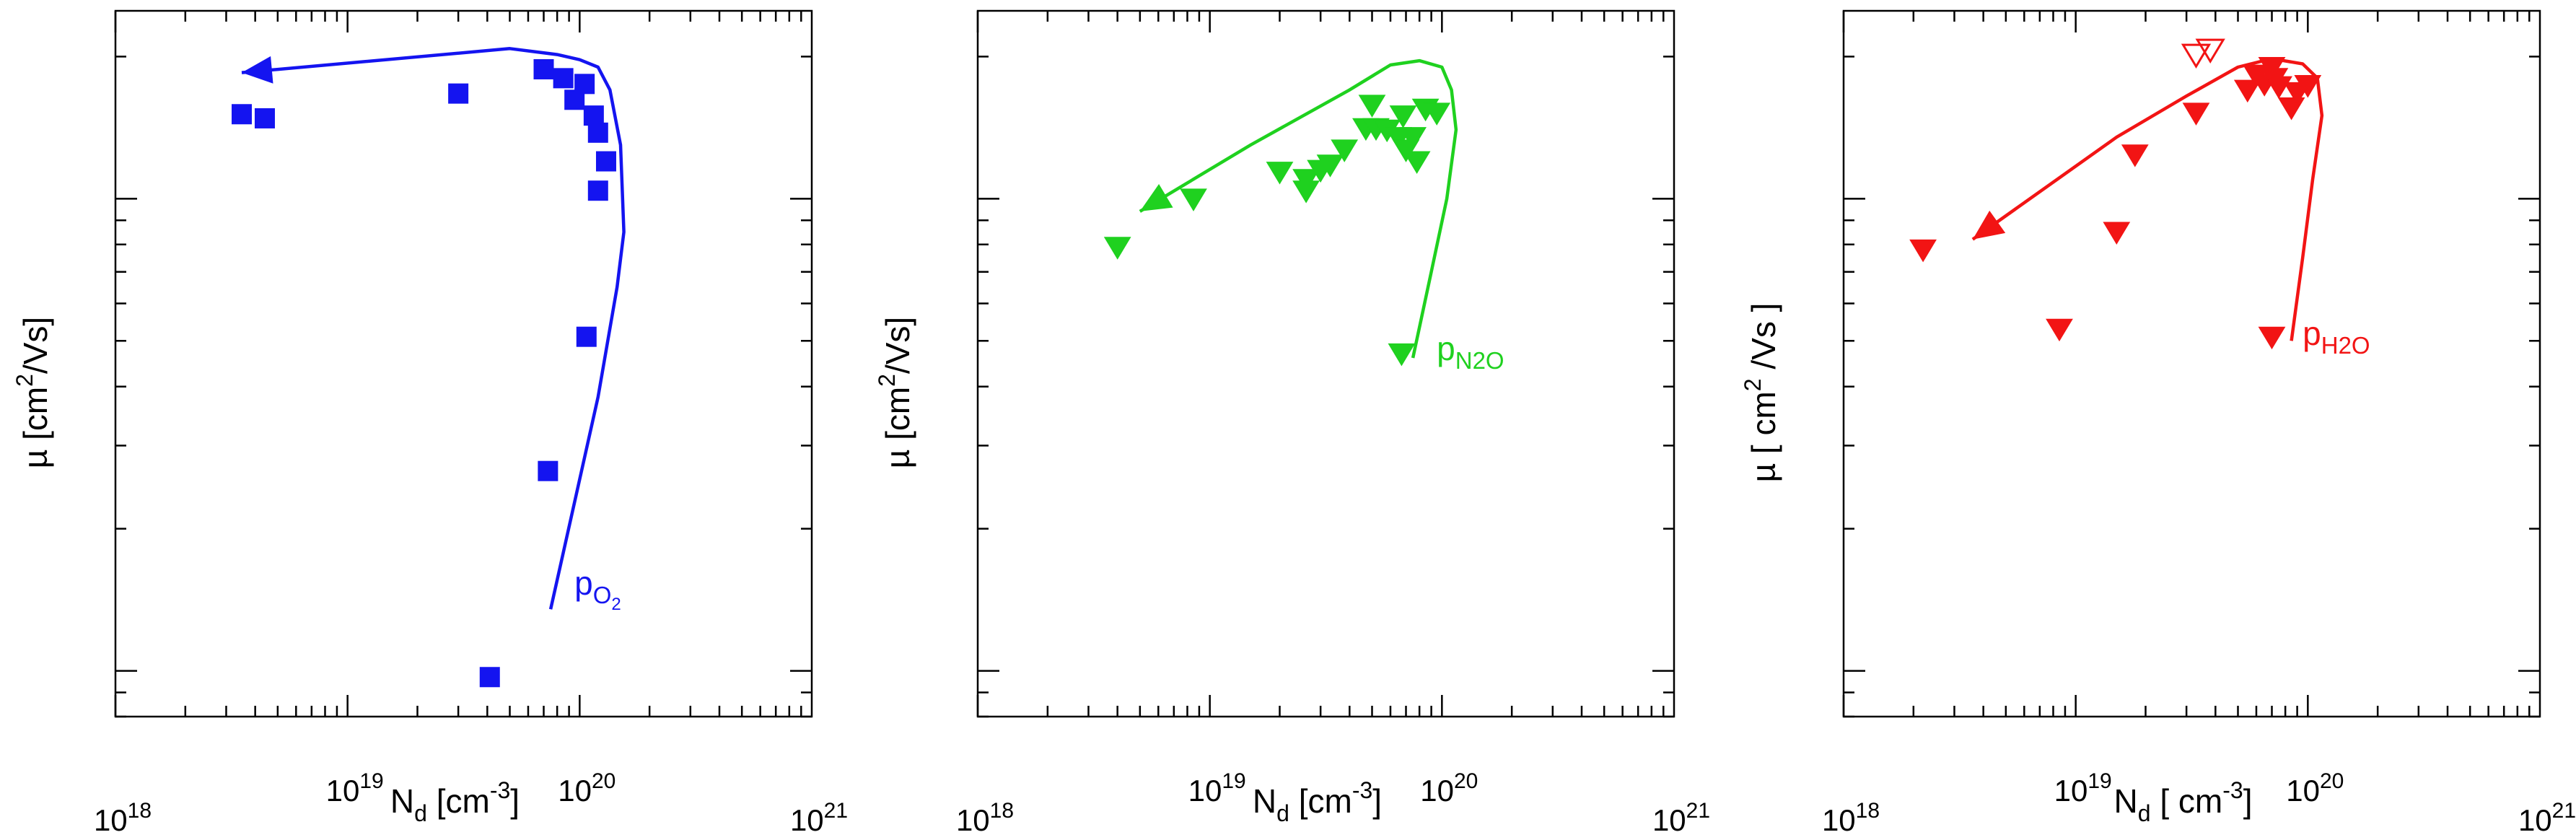 The height and width of the screenshot is (840, 2576). I want to click on open-data-point, so click(2210, 51).